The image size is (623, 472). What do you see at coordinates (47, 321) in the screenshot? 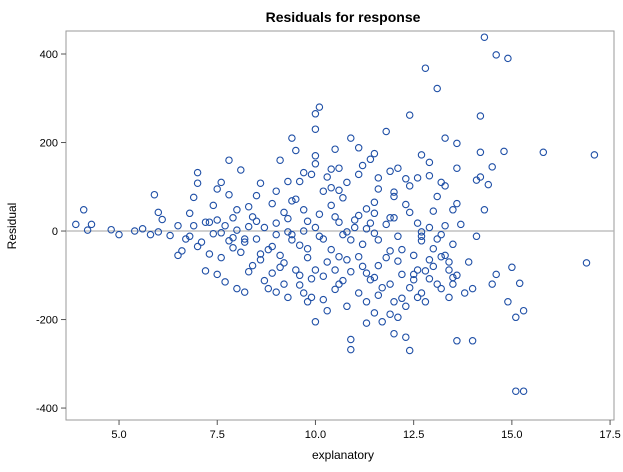
I see `y-tick-label: -200` at bounding box center [47, 321].